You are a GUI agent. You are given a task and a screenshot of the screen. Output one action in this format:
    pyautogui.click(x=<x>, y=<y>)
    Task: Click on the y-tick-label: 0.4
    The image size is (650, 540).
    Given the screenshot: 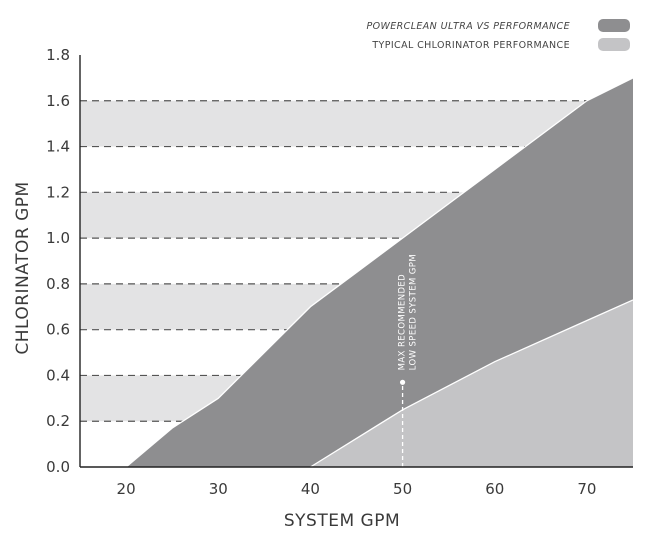 What is the action you would take?
    pyautogui.click(x=58, y=375)
    